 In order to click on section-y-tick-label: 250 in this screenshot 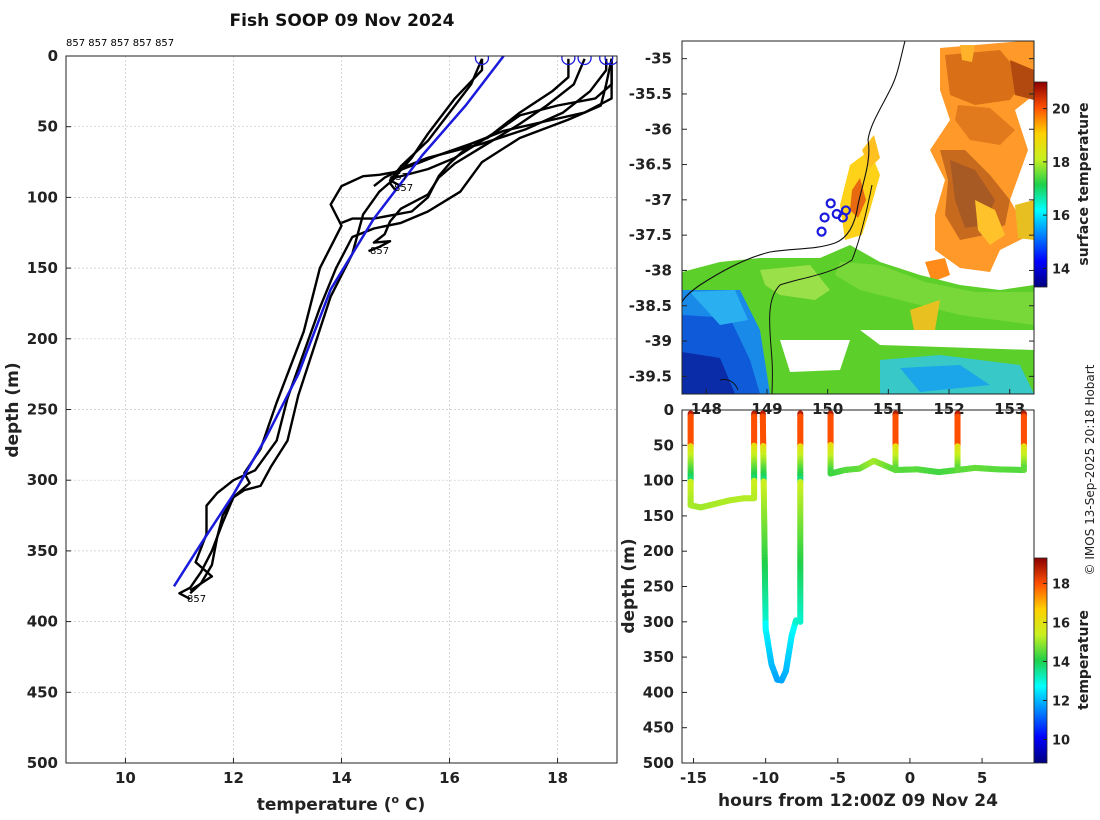, I will do `click(658, 587)`.